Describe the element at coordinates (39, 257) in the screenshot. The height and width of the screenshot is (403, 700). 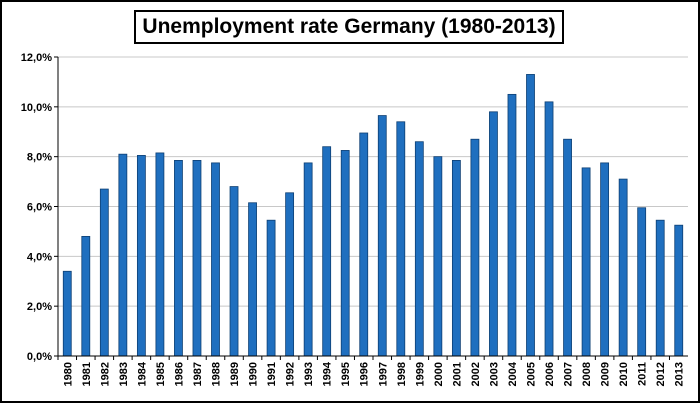
I see `y-tick-label: 4,0%` at that location.